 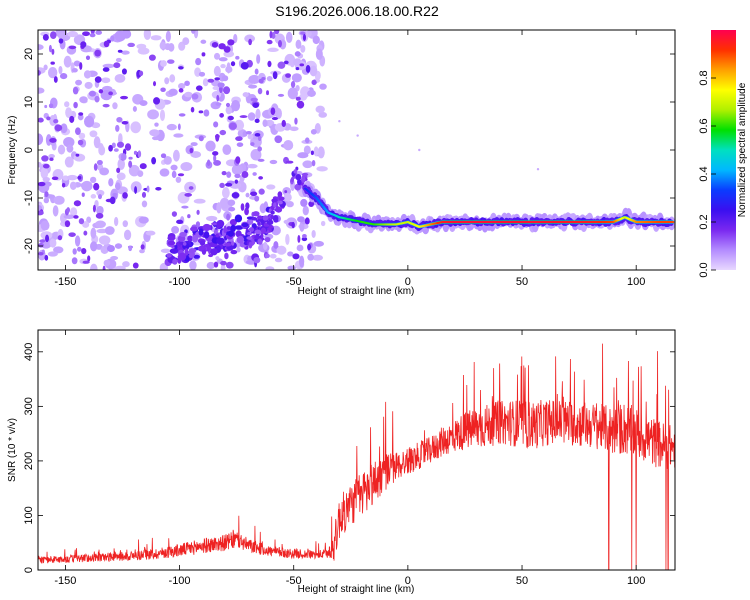 What do you see at coordinates (29, 54) in the screenshot?
I see `y-tick-label: 20` at bounding box center [29, 54].